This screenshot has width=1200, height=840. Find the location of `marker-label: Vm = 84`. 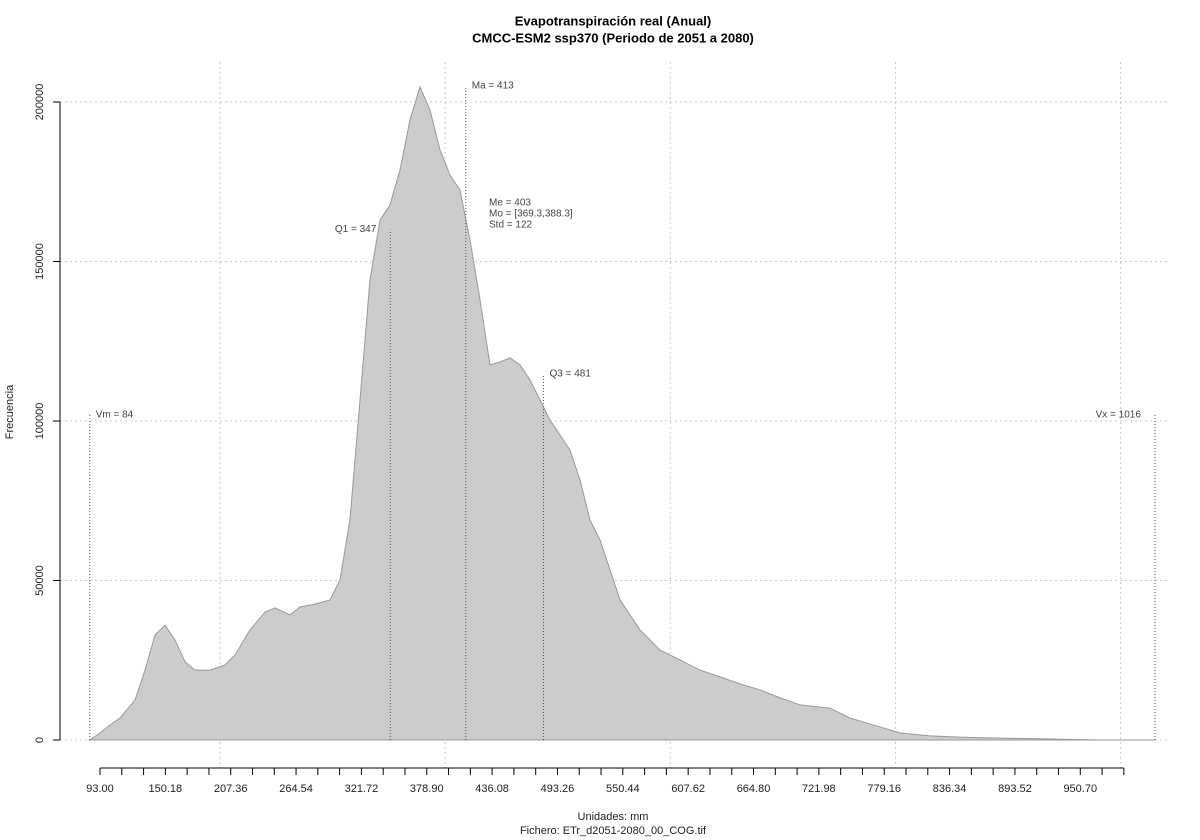

marker-label: Vm = 84 is located at coordinates (115, 414).